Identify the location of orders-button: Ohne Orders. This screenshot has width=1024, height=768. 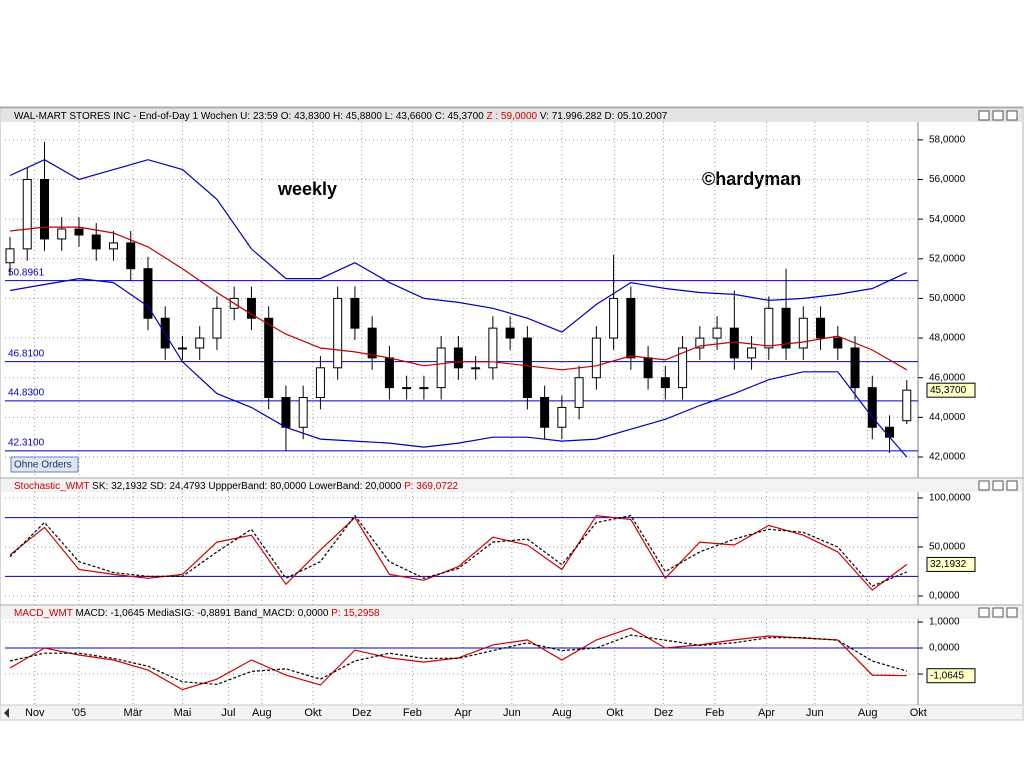
(44, 464).